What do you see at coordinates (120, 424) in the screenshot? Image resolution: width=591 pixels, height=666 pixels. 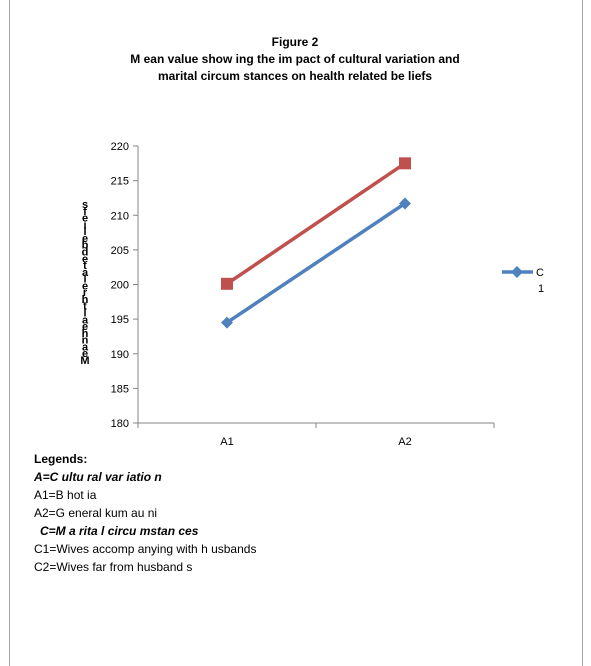 I see `y-tick-label: 180` at bounding box center [120, 424].